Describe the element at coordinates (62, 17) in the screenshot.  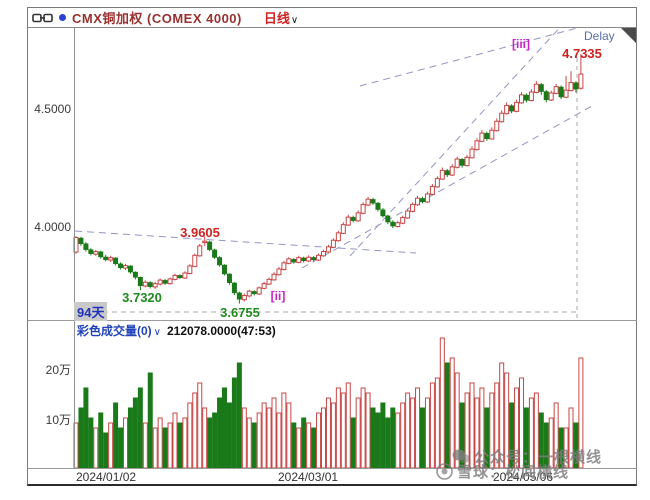
I see `symbol-bullet-icon` at that location.